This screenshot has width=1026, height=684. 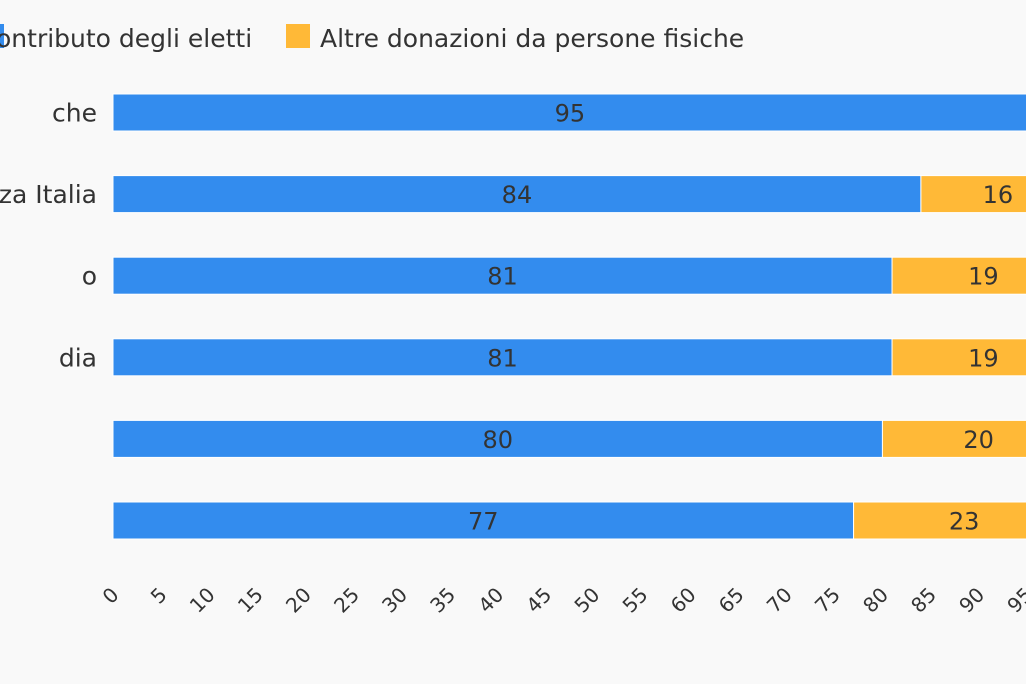 I want to click on x-tick-label: 90, so click(x=971, y=600).